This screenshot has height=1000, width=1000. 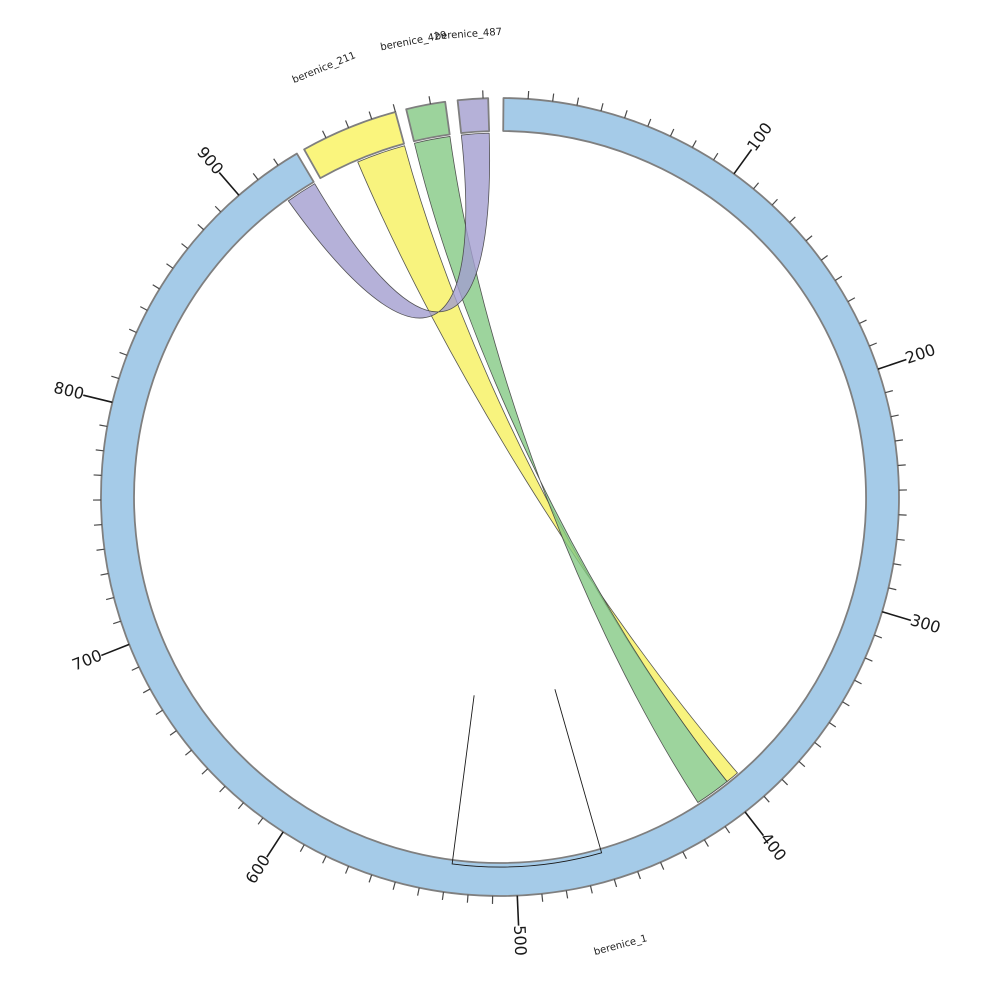 What do you see at coordinates (759, 137) in the screenshot?
I see `axis-tick-label-100: 100` at bounding box center [759, 137].